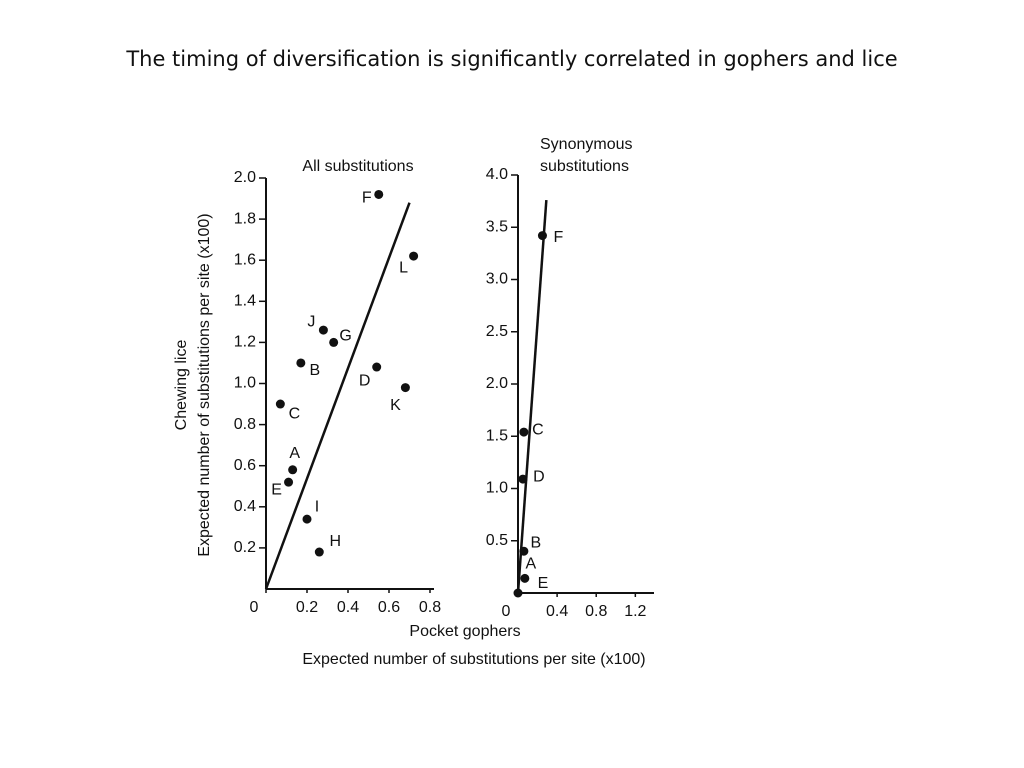 This screenshot has height=768, width=1024. What do you see at coordinates (336, 541) in the screenshot?
I see `point-label: H` at bounding box center [336, 541].